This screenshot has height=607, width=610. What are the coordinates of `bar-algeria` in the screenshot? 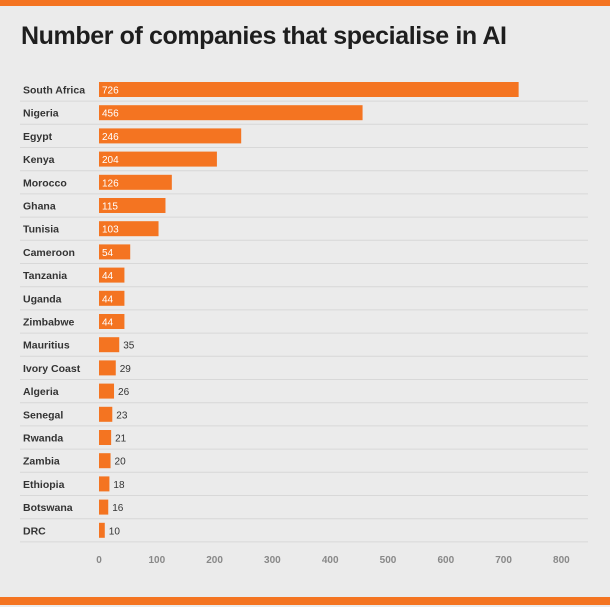 It's located at (107, 391).